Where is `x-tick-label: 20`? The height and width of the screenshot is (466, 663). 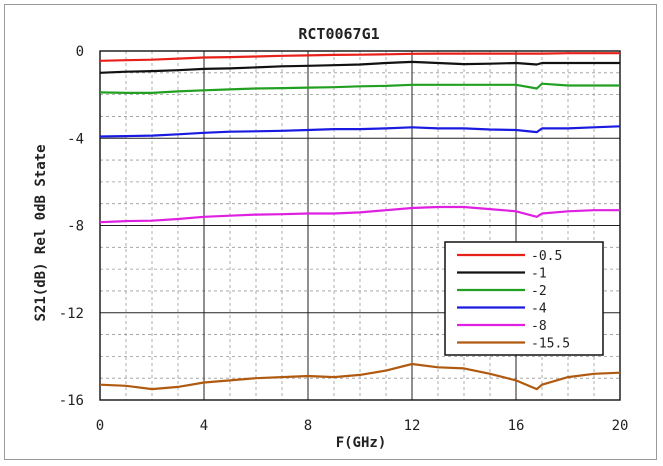
x-tick-label: 20 is located at coordinates (620, 426).